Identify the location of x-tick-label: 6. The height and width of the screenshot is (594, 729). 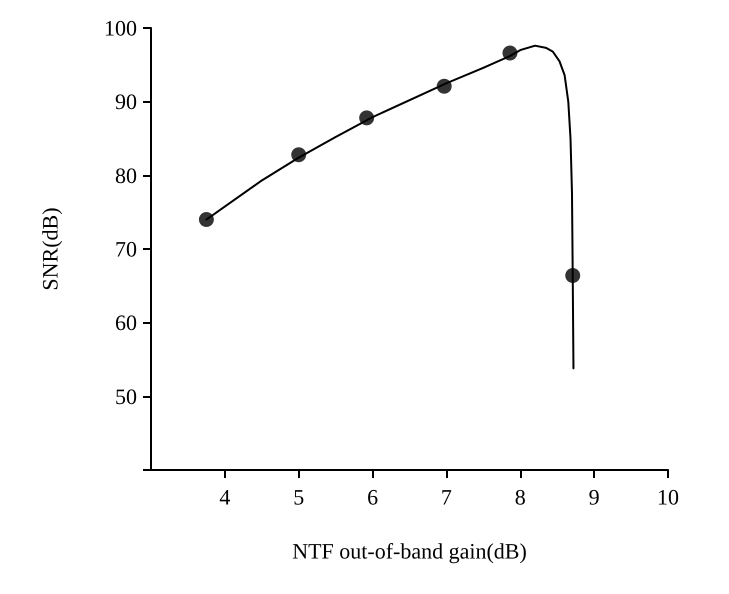
(372, 497).